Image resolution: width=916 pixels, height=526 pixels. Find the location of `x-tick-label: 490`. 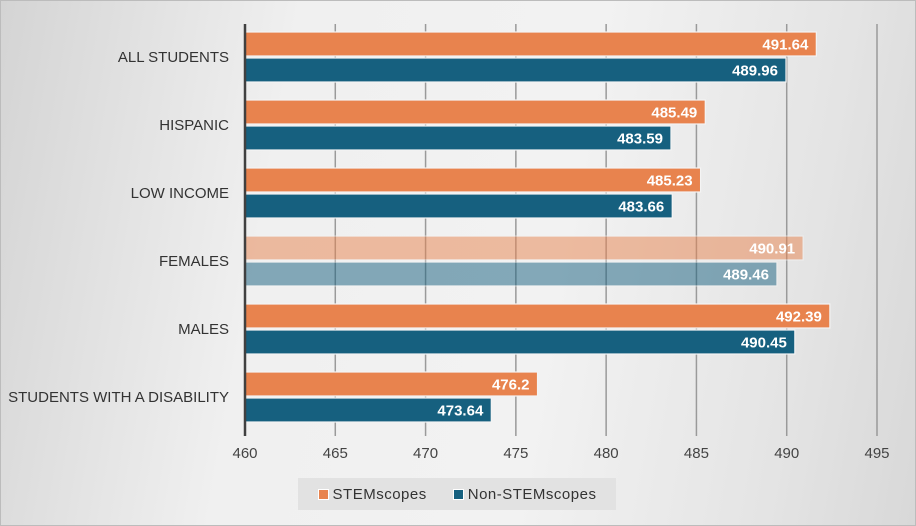

x-tick-label: 490 is located at coordinates (786, 453).